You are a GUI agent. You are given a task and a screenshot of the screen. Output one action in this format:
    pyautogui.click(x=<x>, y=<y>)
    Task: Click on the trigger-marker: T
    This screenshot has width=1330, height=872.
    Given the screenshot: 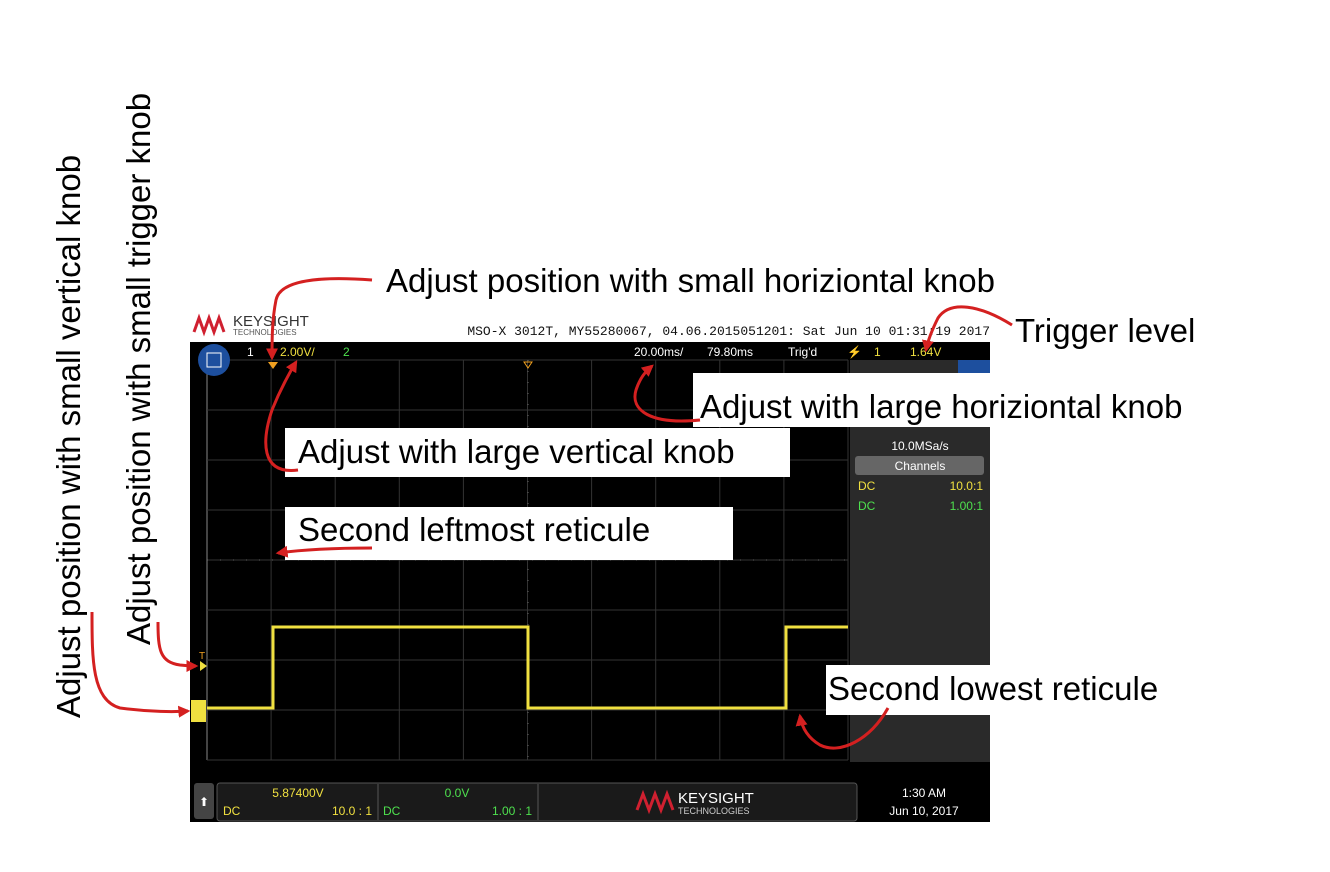 What is the action you would take?
    pyautogui.click(x=202, y=656)
    